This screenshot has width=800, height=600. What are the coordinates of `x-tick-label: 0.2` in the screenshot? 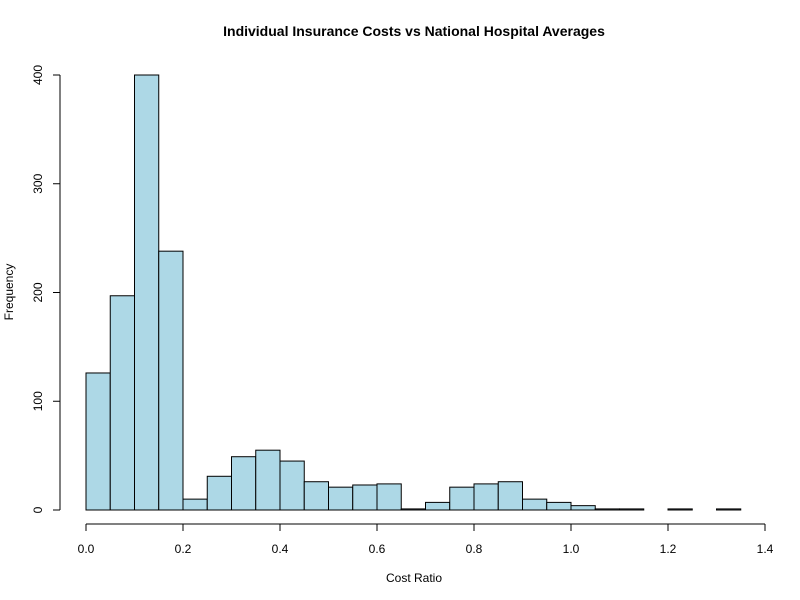 It's located at (183, 549).